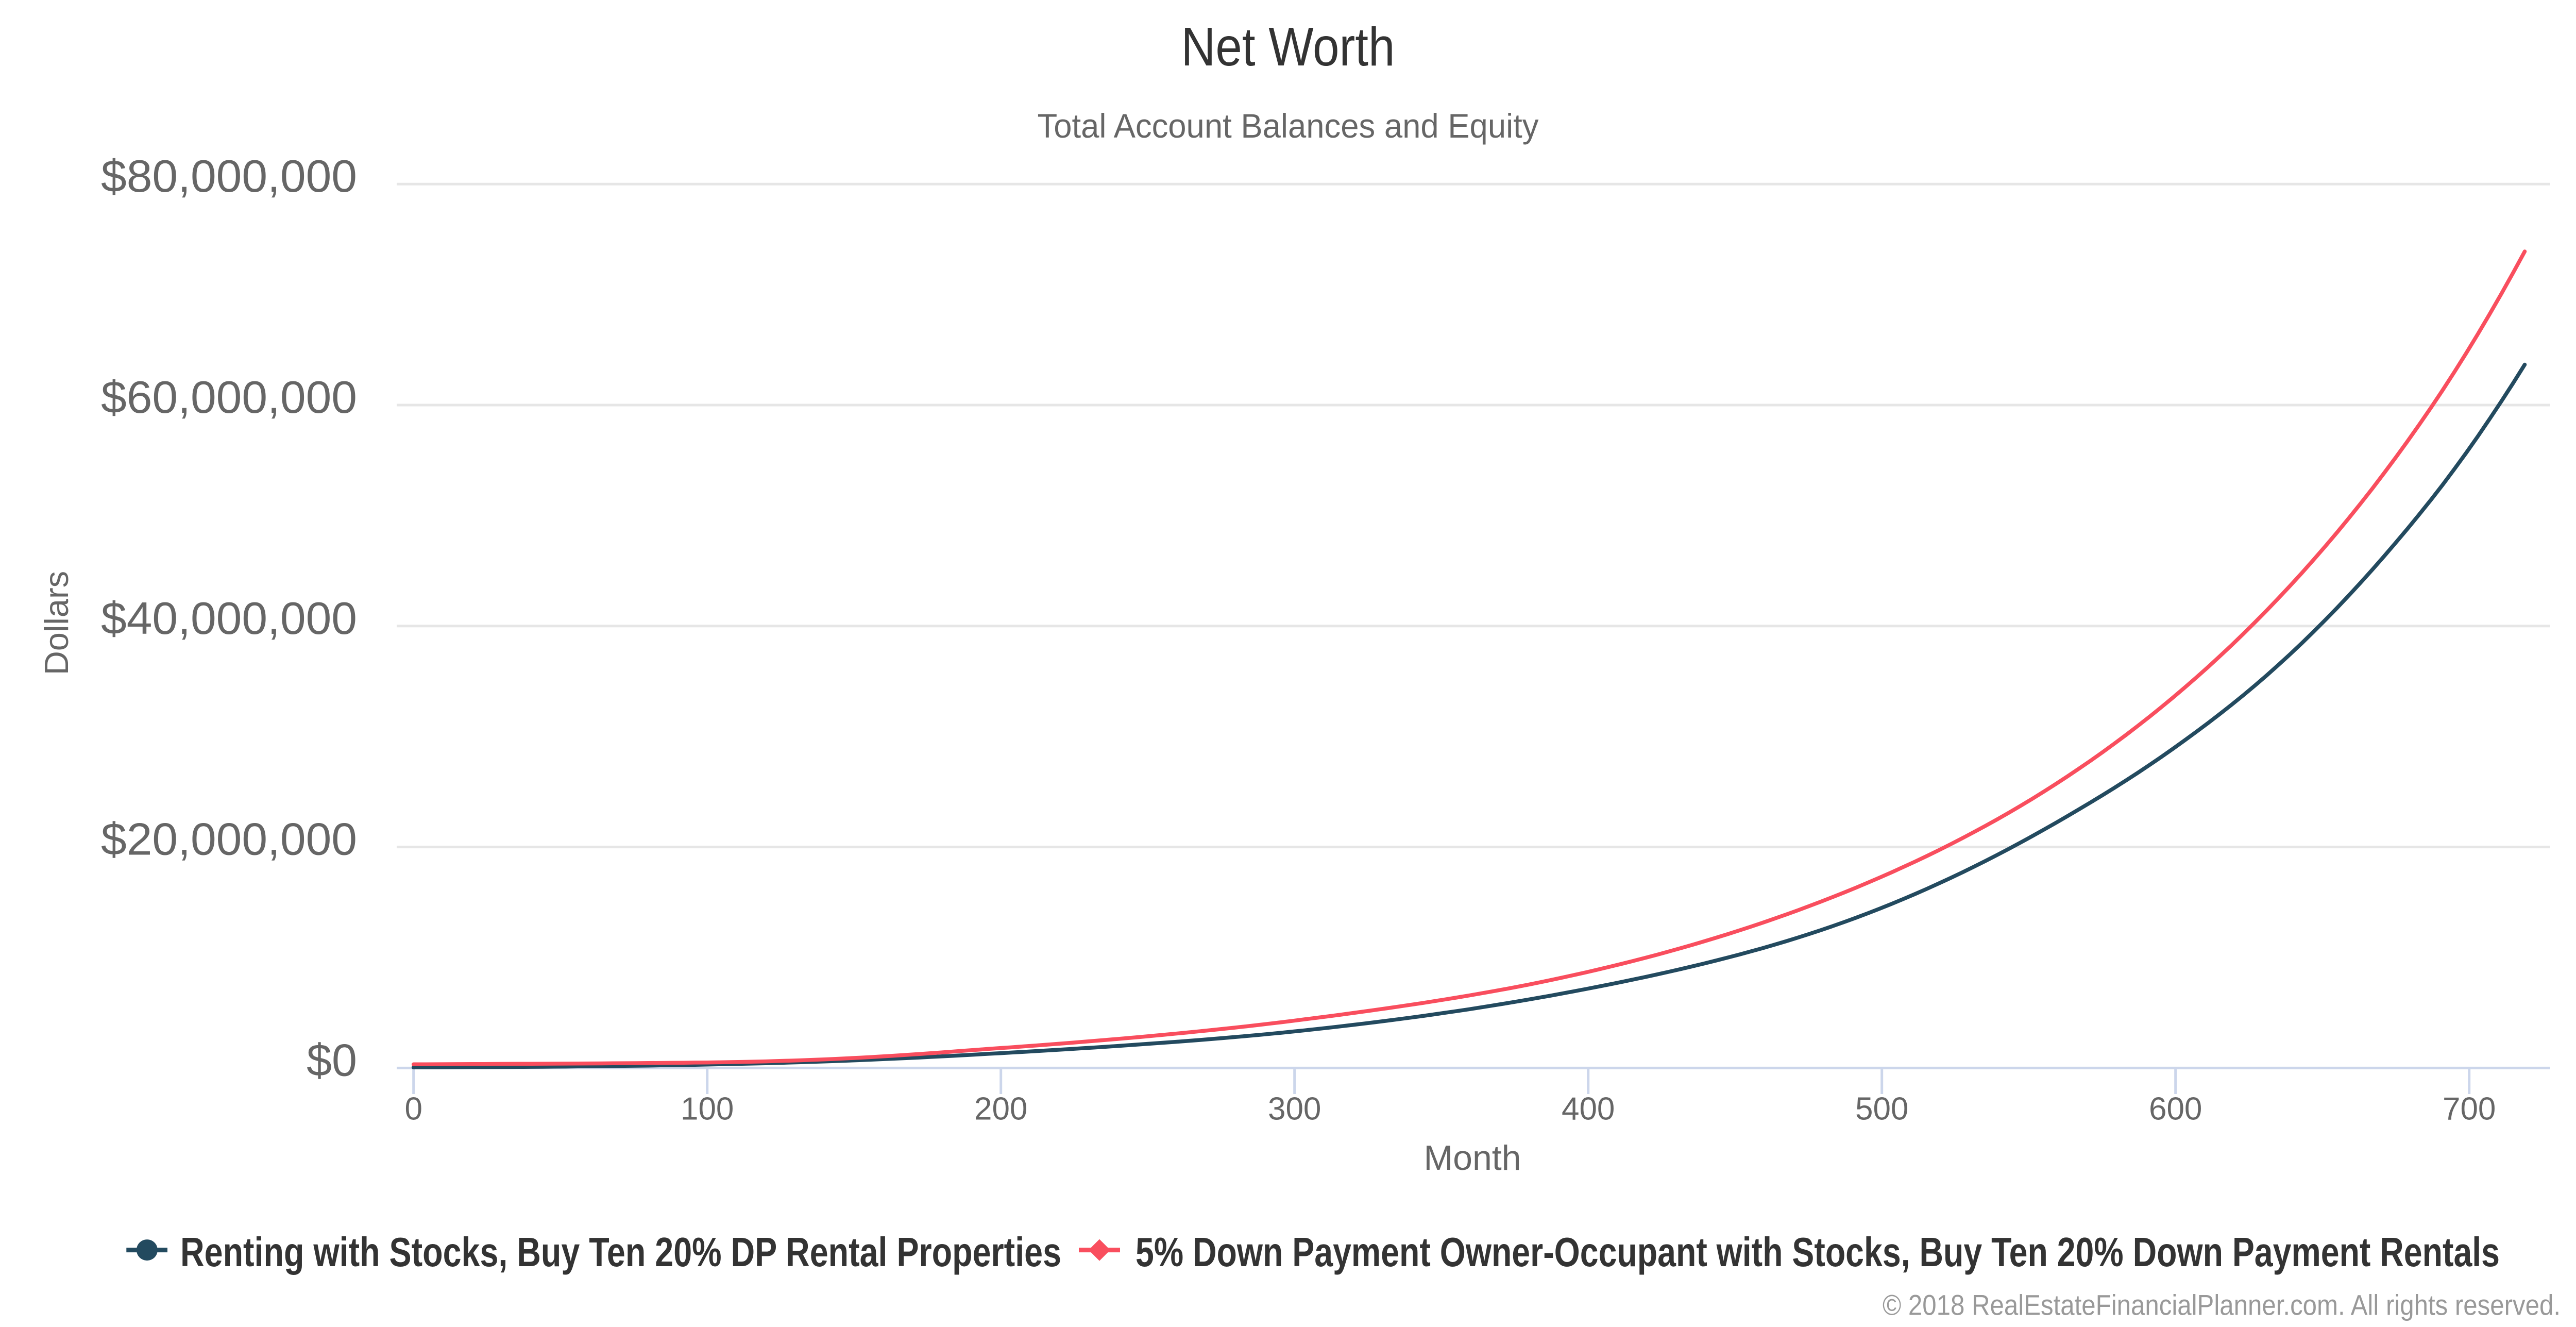  I want to click on svg-text: Net Worth, so click(1288, 46).